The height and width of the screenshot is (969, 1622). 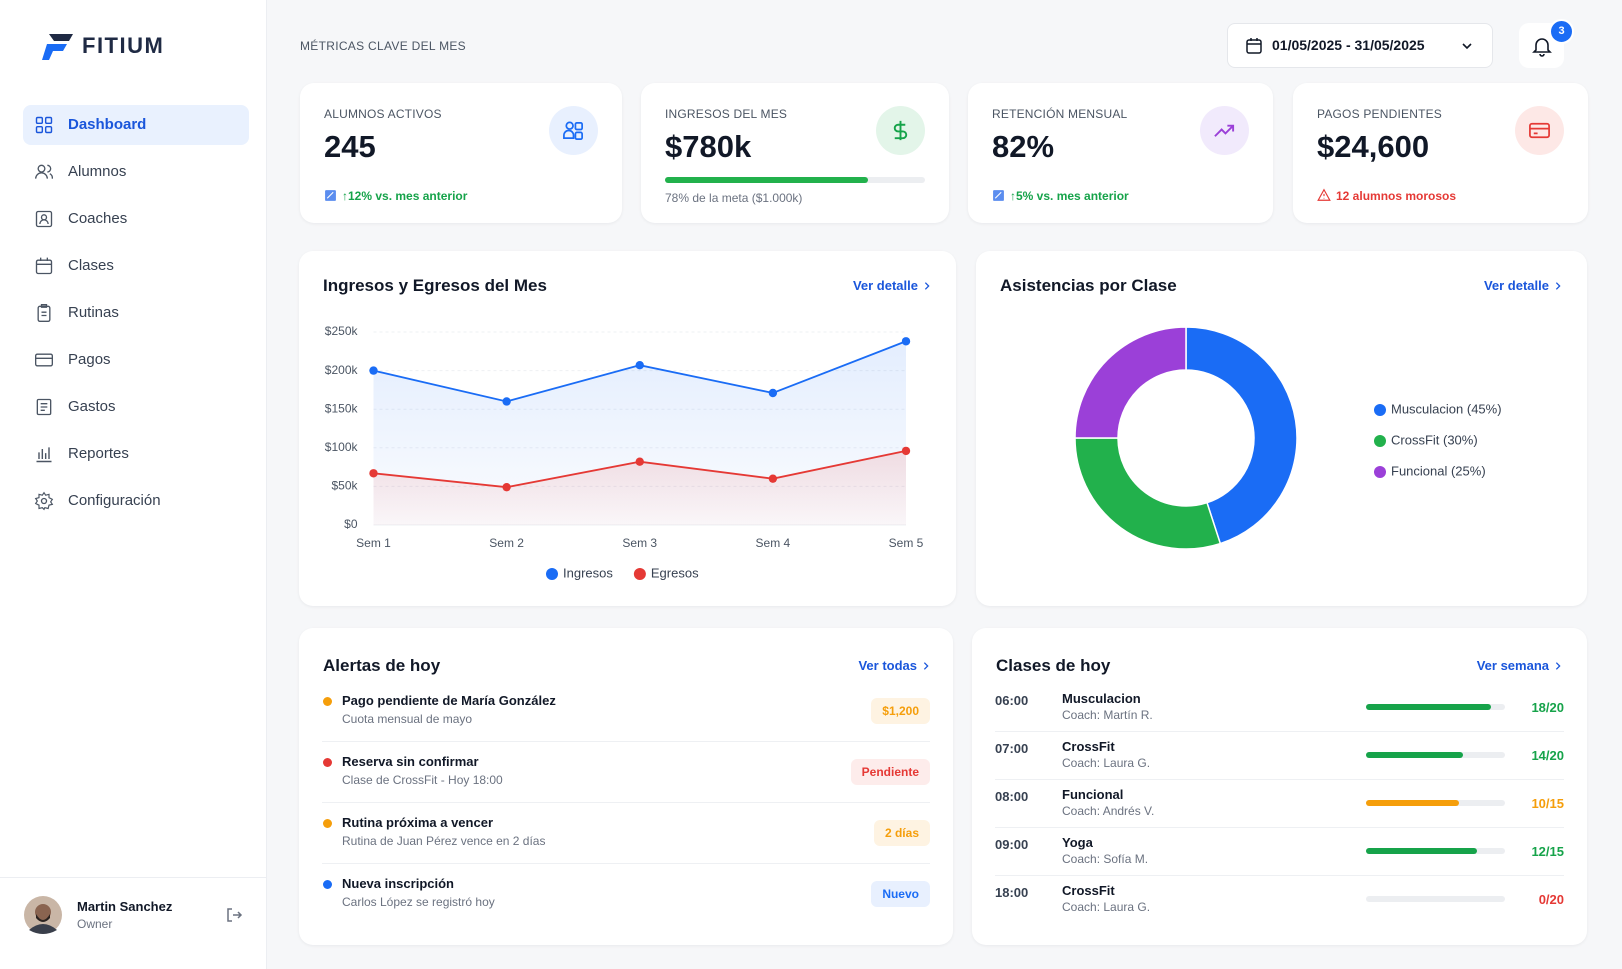 I want to click on nav-item: Gastos, so click(x=136, y=407).